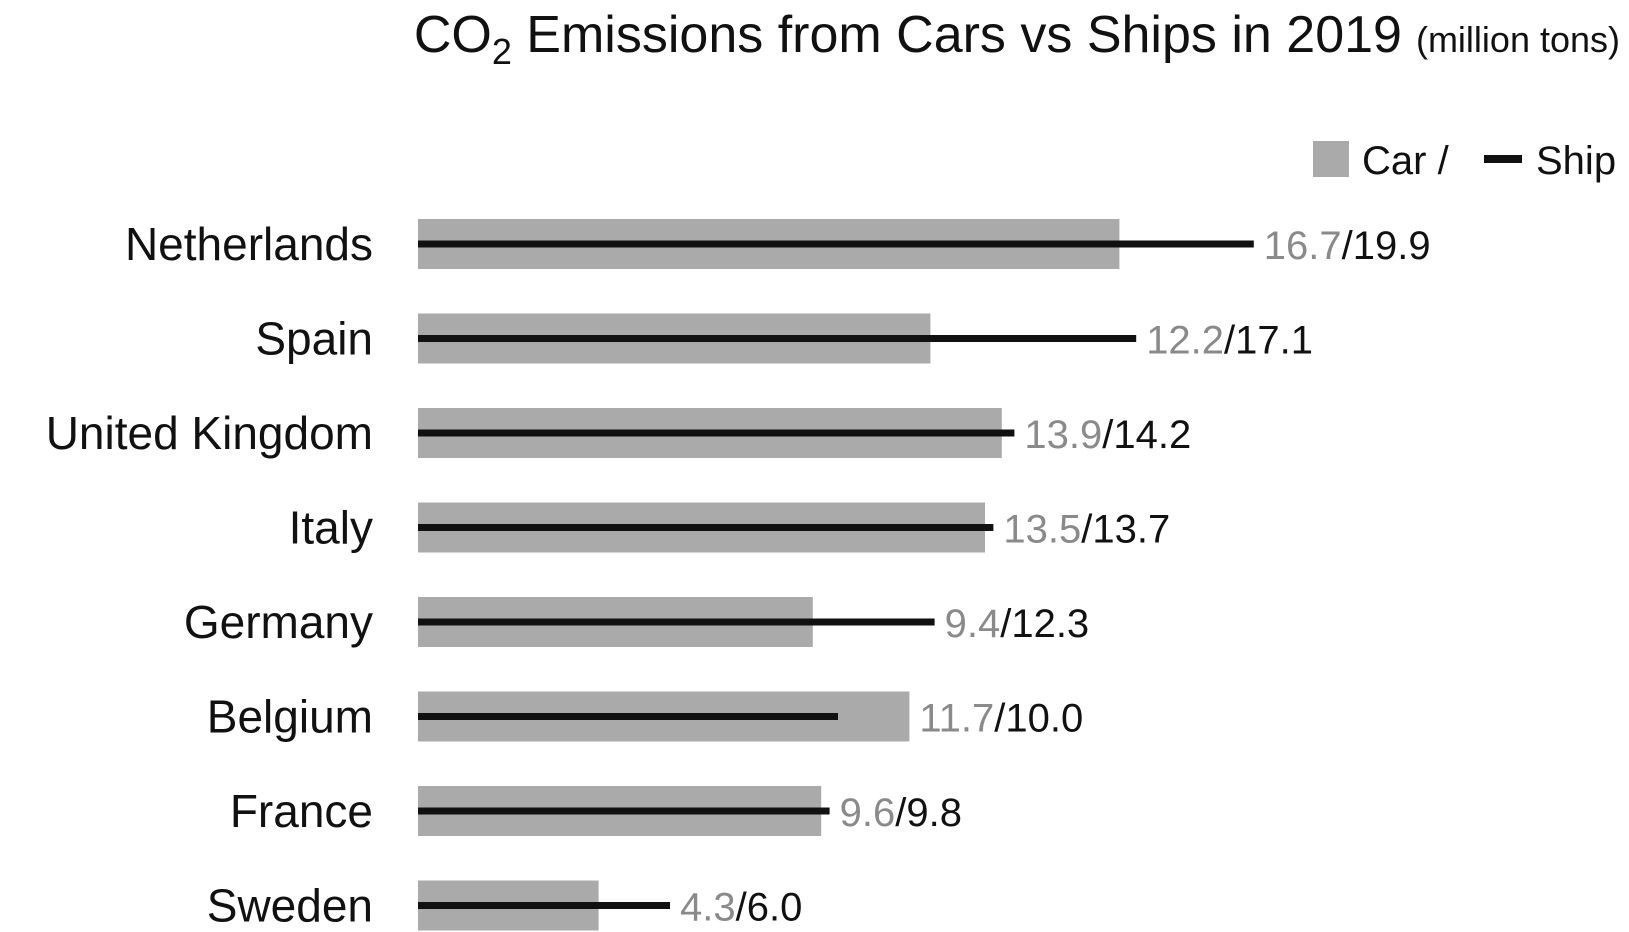  What do you see at coordinates (956, 719) in the screenshot?
I see `car-value-belgium: 11.7` at bounding box center [956, 719].